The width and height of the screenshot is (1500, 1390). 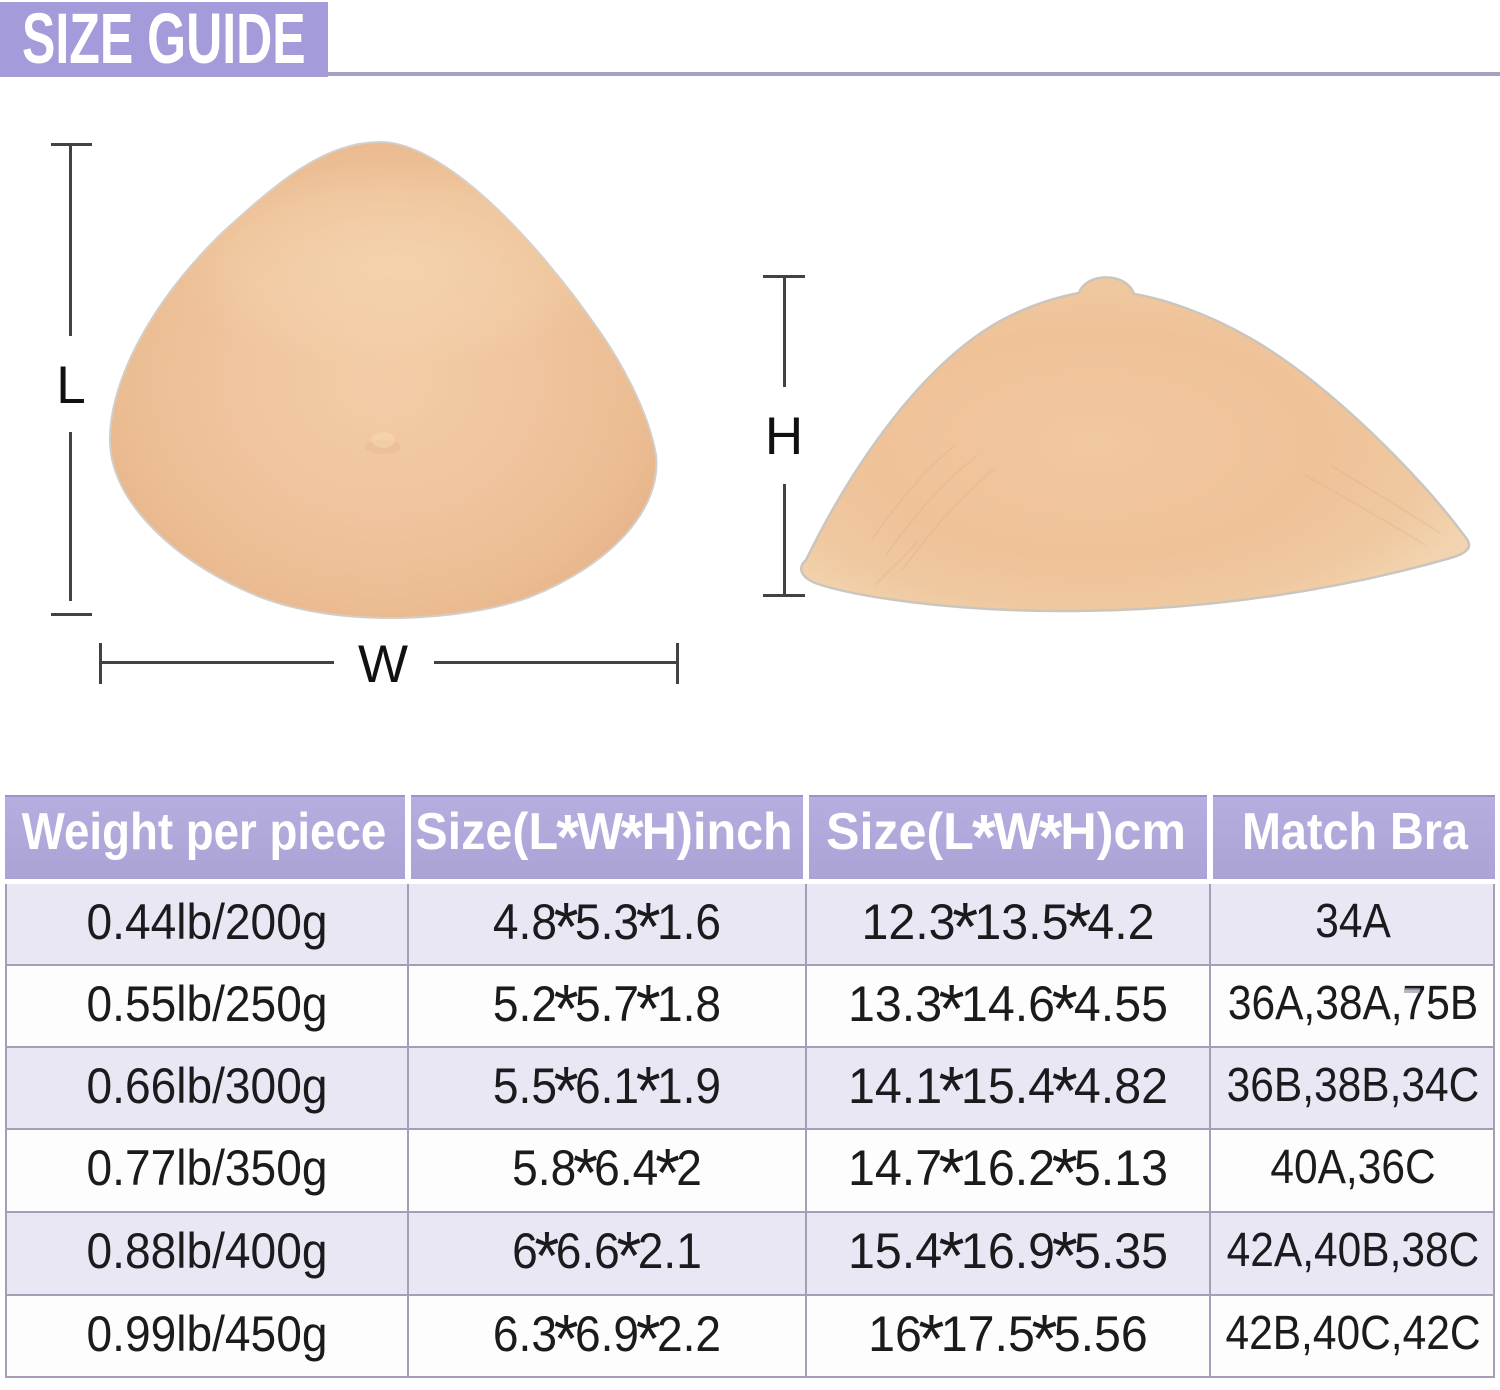 What do you see at coordinates (784, 436) in the screenshot?
I see `svg-text: H` at bounding box center [784, 436].